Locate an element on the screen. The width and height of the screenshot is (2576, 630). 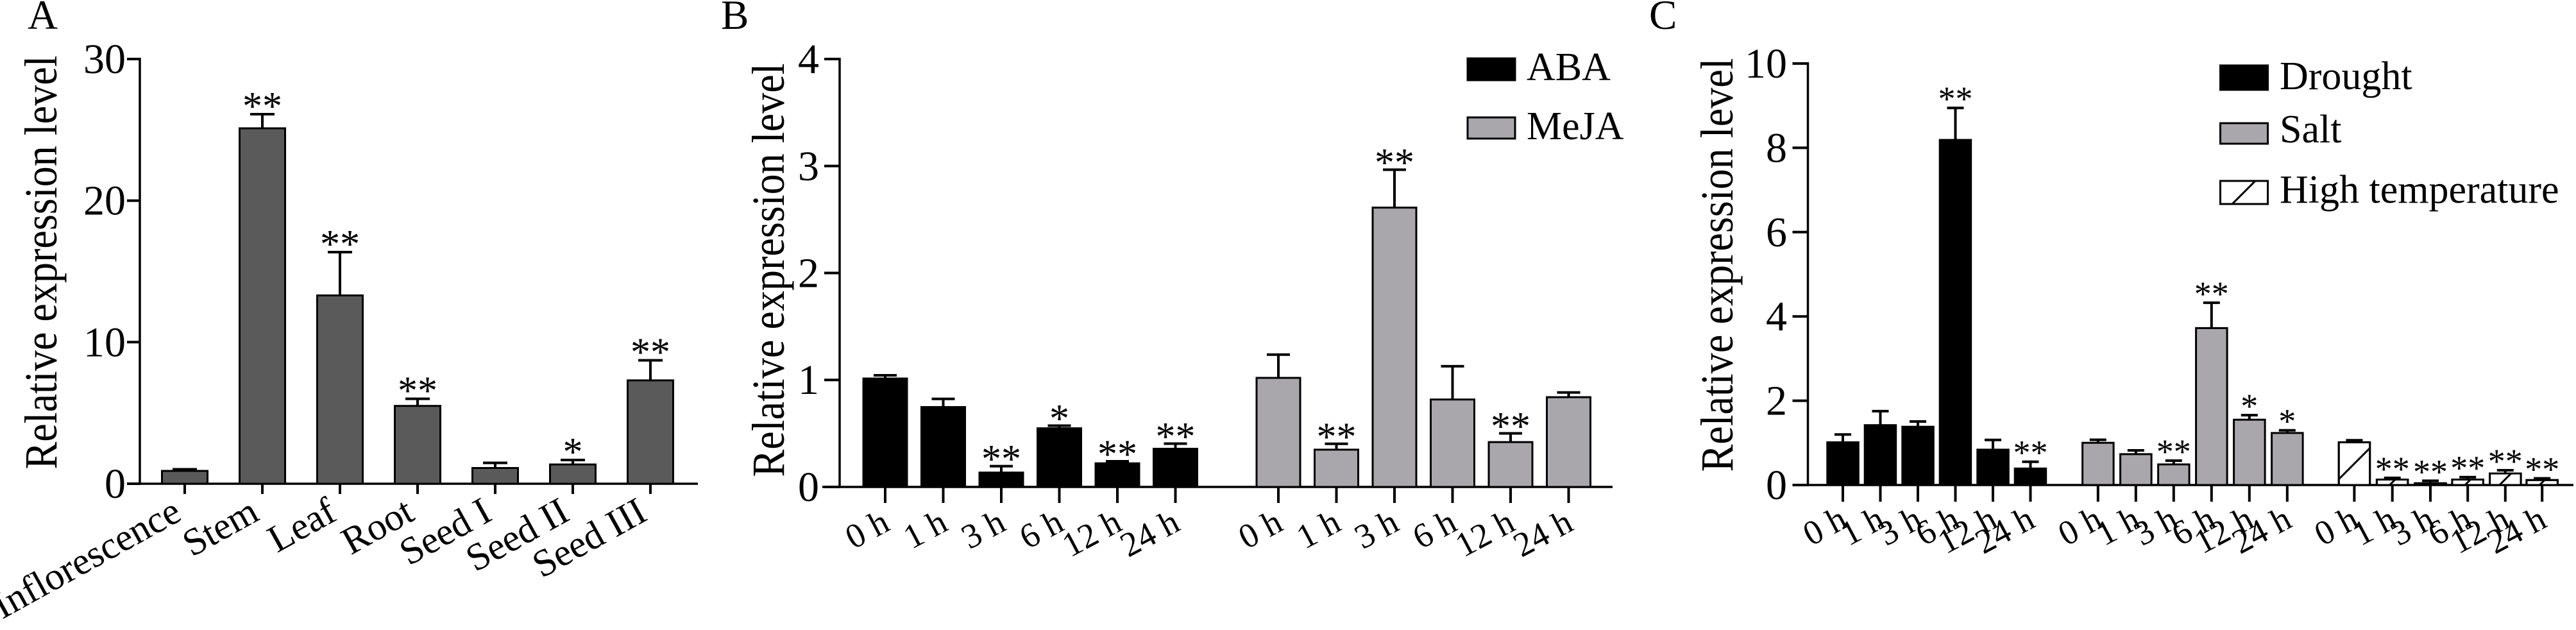
svg-text: Salt is located at coordinates (2310, 129).